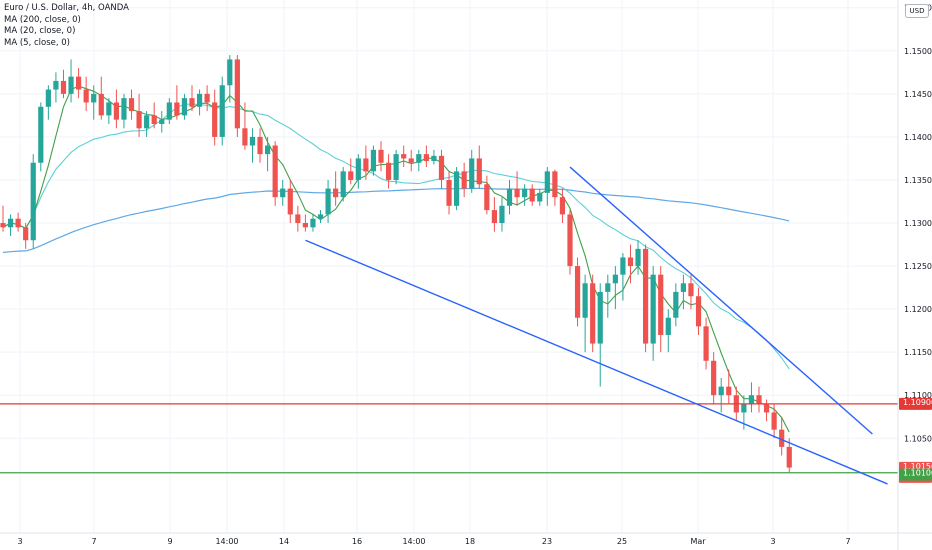 The image size is (932, 550). I want to click on currency-button: USD, so click(917, 11).